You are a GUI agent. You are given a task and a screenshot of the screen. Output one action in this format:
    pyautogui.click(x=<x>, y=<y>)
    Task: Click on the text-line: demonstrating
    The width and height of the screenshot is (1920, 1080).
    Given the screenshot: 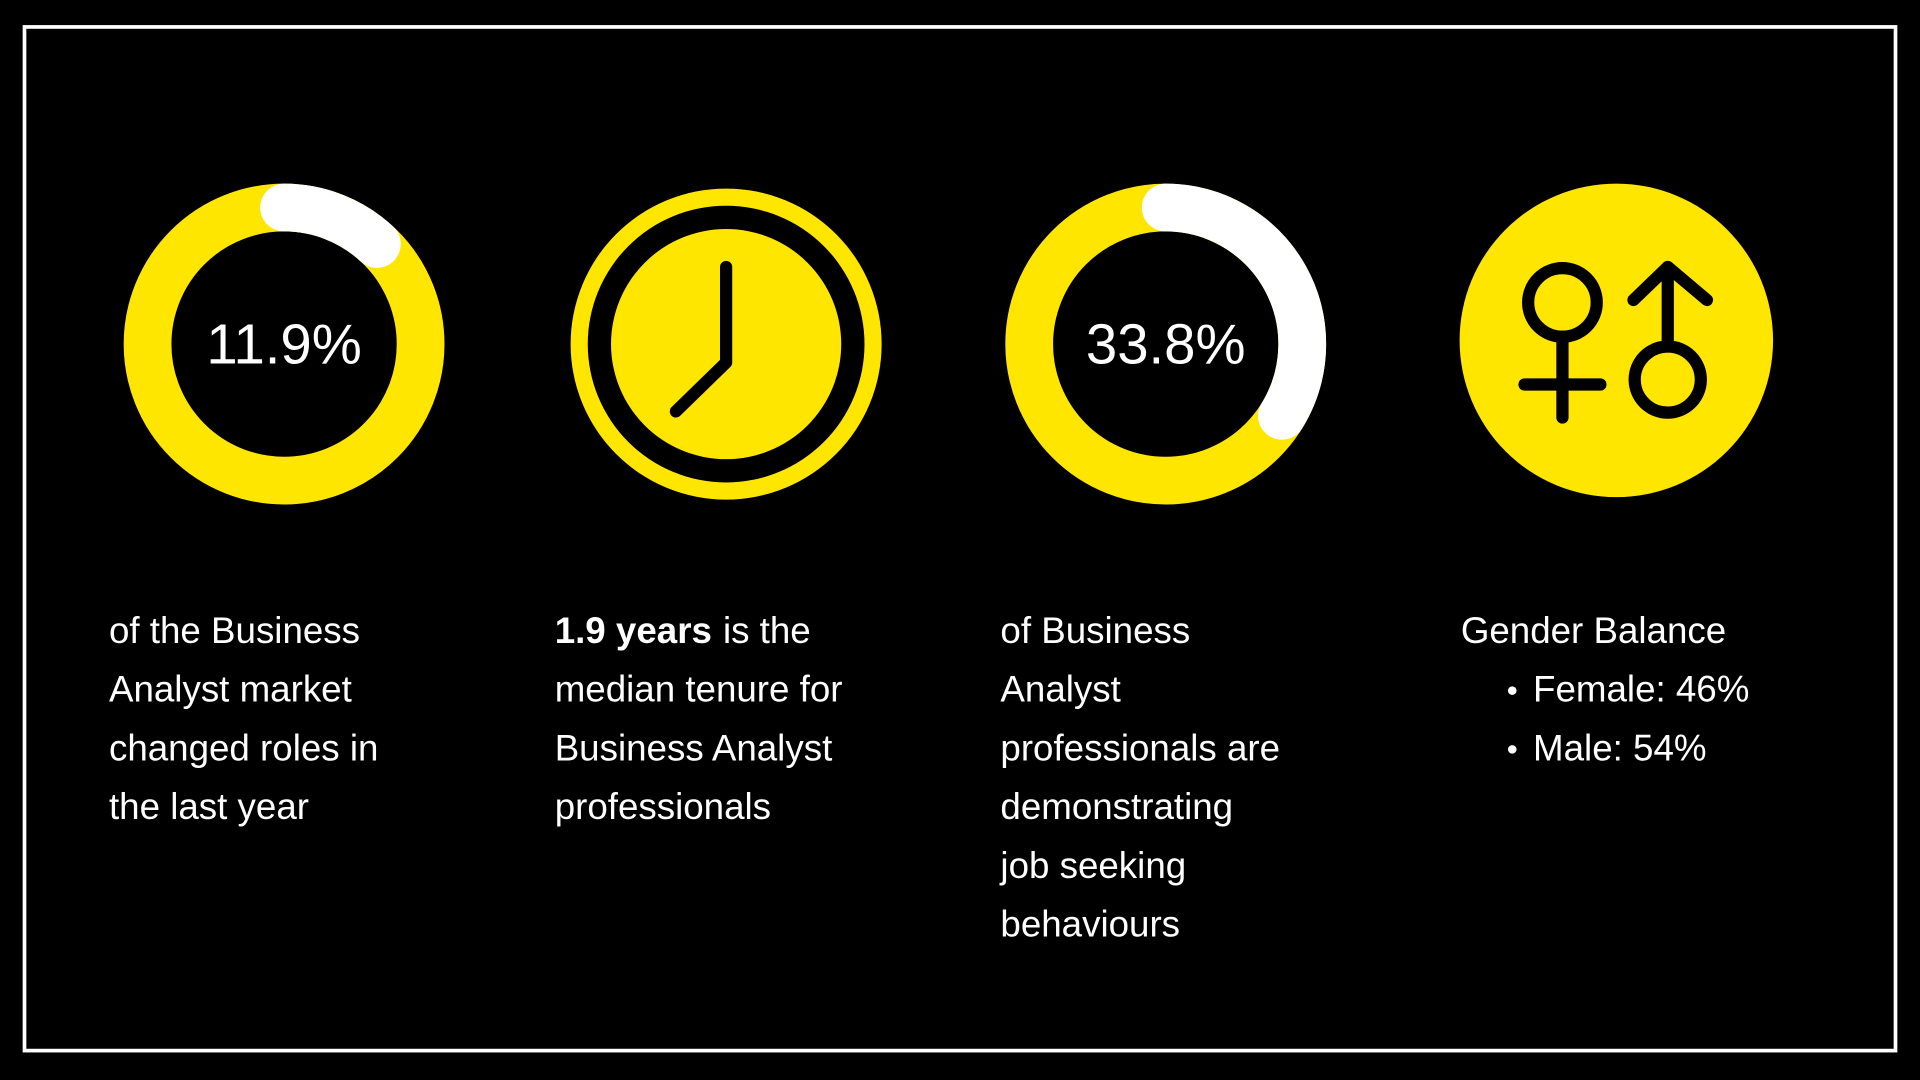 What is the action you would take?
    pyautogui.click(x=1116, y=806)
    